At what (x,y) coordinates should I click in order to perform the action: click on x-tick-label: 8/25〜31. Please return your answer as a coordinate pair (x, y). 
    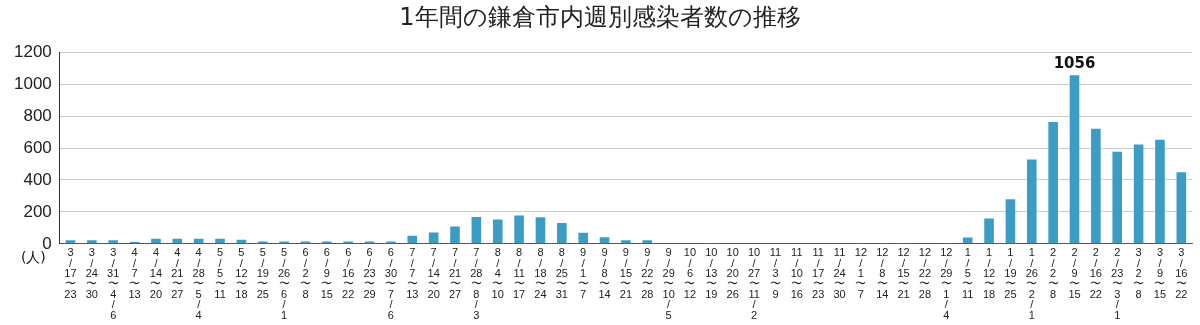
    Looking at the image, I should click on (561, 273).